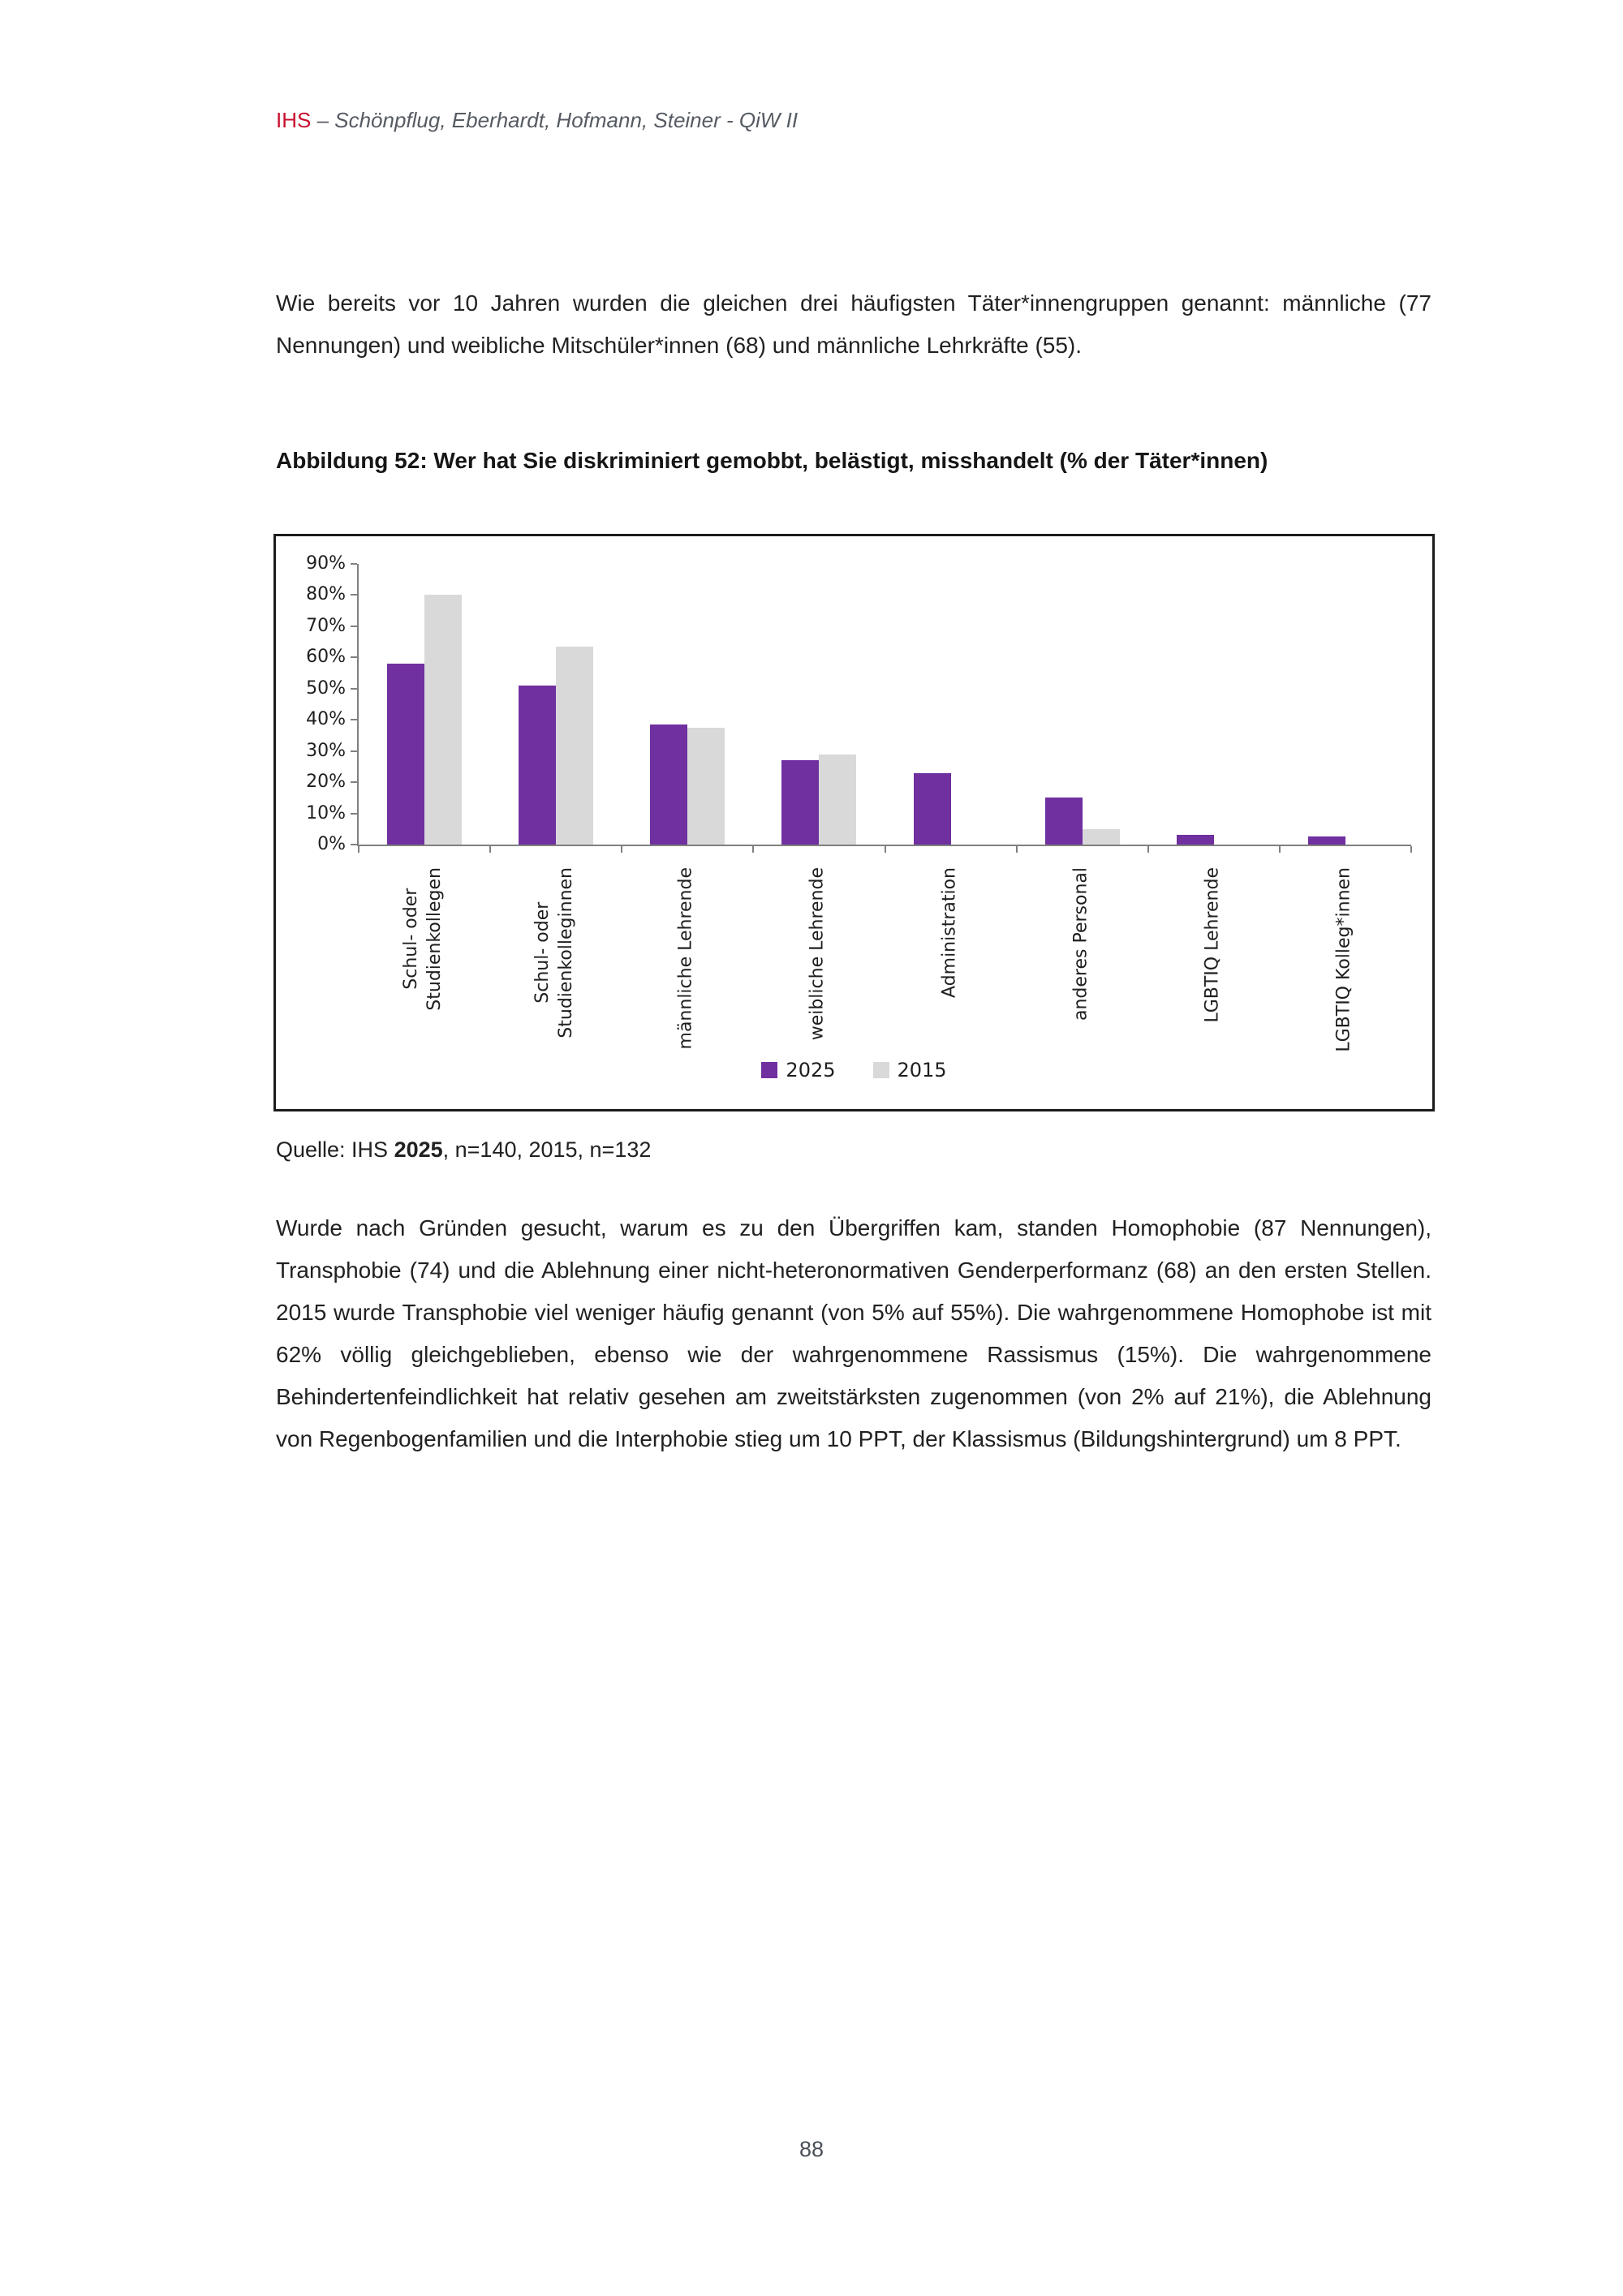 The height and width of the screenshot is (2296, 1623). Describe the element at coordinates (335, 1149) in the screenshot. I see `source-prefix: Quelle: IHS` at that location.